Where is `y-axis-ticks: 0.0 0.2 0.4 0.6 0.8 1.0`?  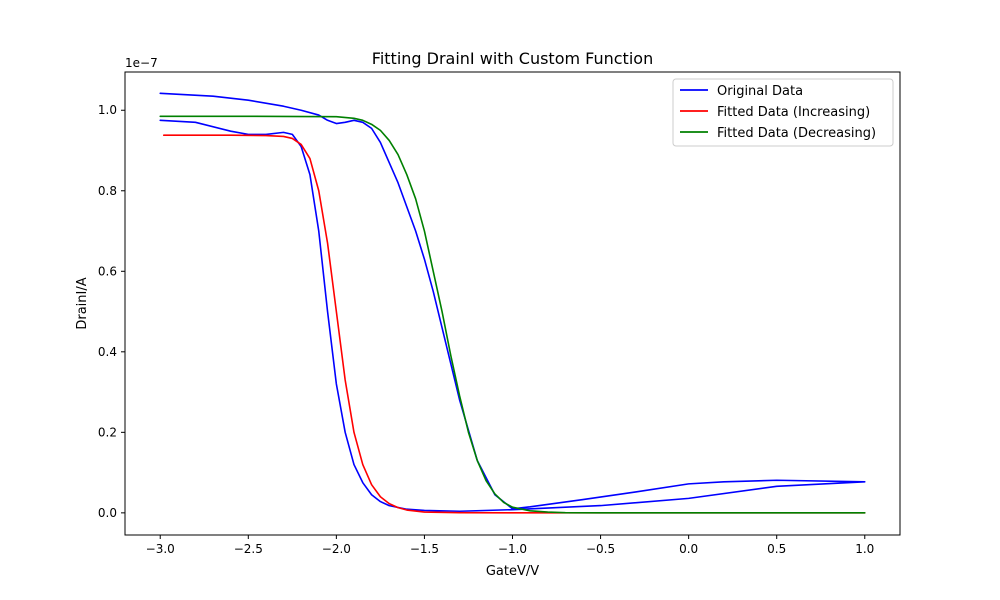 y-axis-ticks: 0.0 0.2 0.4 0.6 0.8 1.0 is located at coordinates (111, 311).